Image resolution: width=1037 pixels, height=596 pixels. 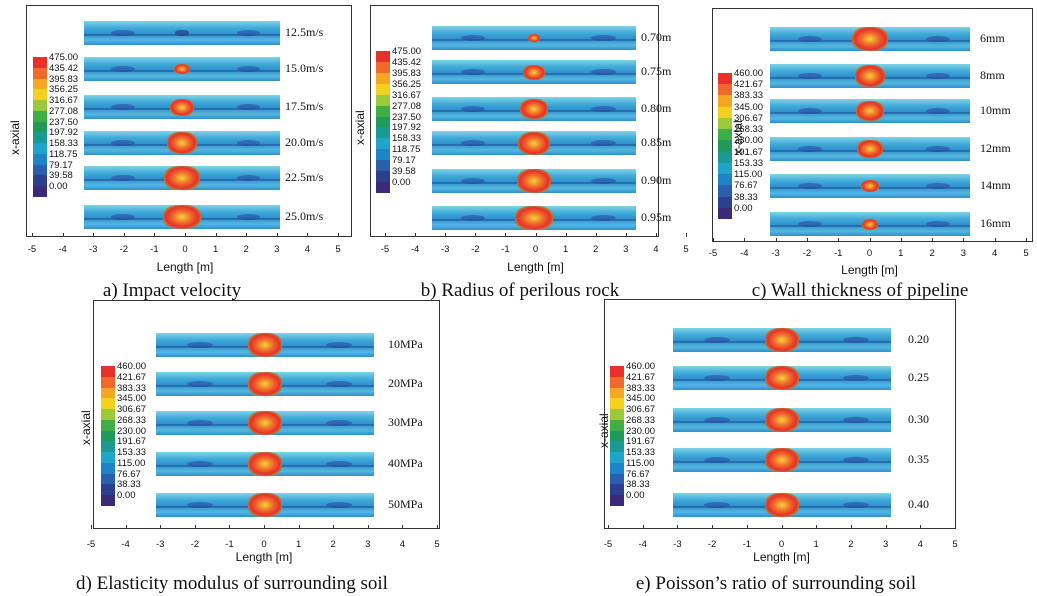 What do you see at coordinates (749, 85) in the screenshot?
I see `colorbar-value: 421.67` at bounding box center [749, 85].